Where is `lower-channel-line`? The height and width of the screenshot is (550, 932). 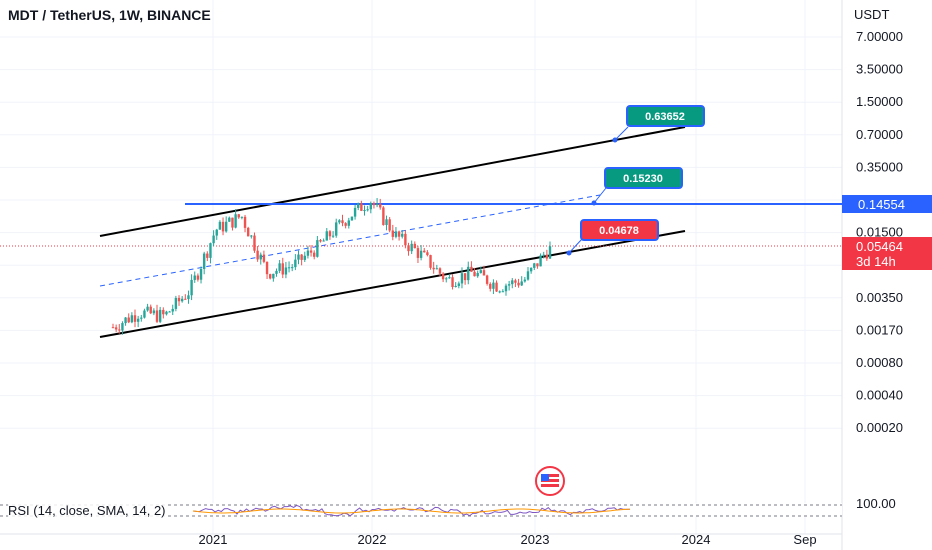
lower-channel-line is located at coordinates (392, 284).